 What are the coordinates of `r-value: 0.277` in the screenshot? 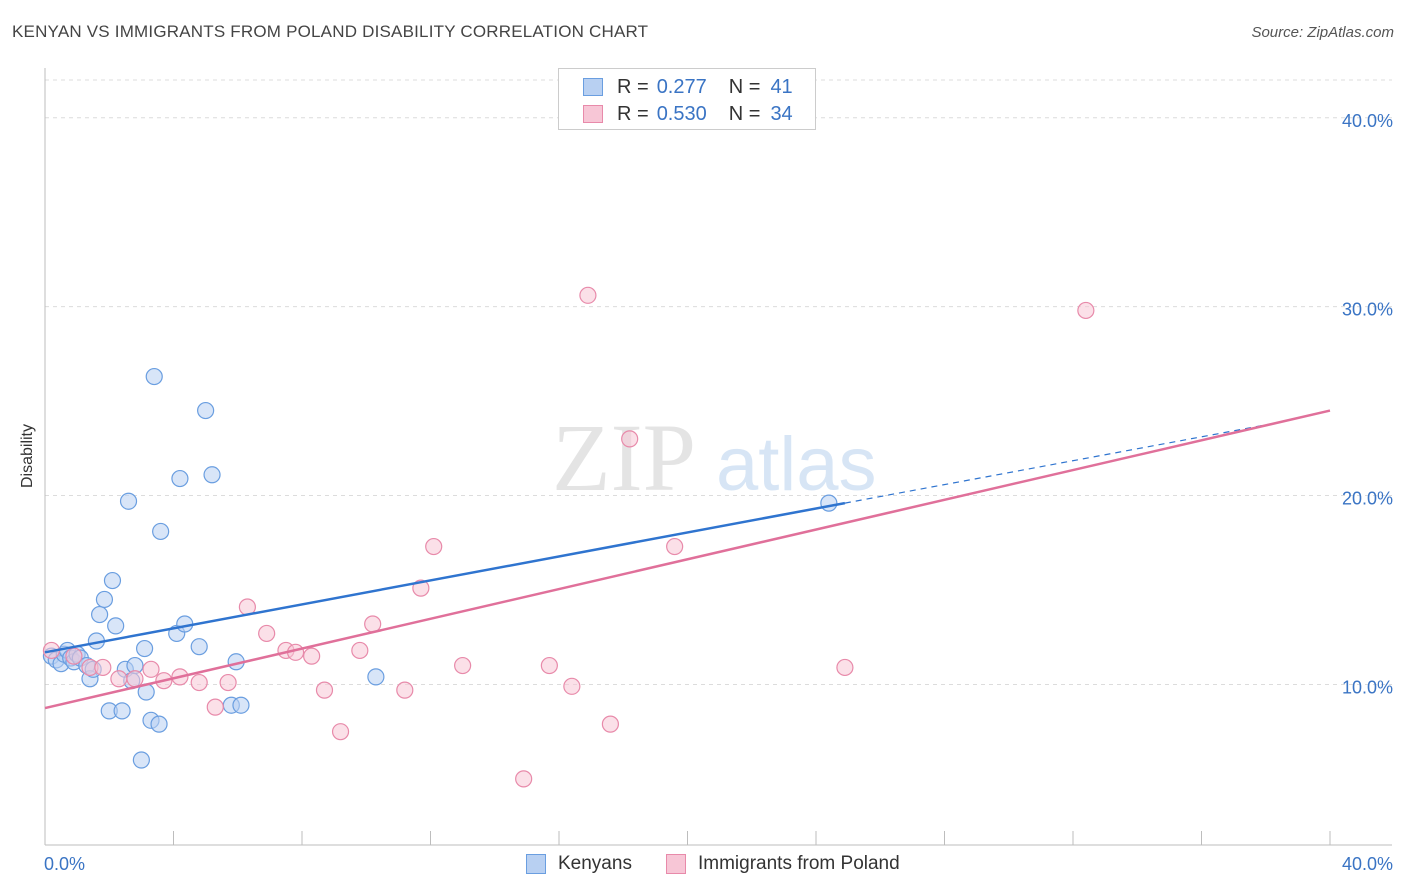 It's located at (681, 86).